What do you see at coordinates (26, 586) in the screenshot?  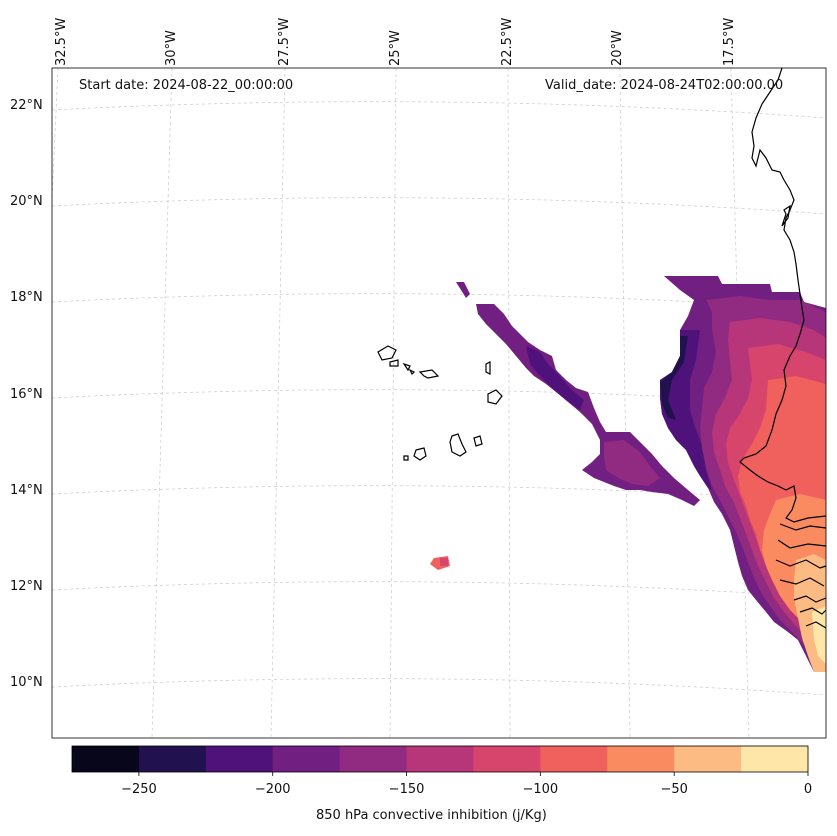 I see `lat-label-12n: 12°N` at bounding box center [26, 586].